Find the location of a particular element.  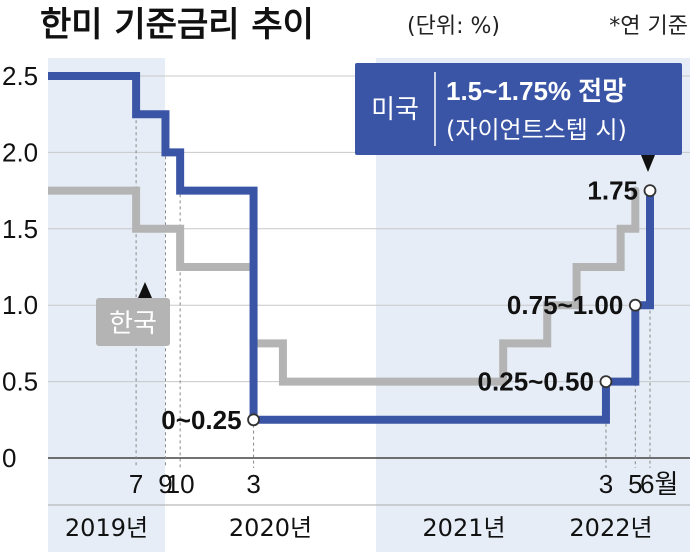

basis-note: *연 기준 is located at coordinates (648, 26).